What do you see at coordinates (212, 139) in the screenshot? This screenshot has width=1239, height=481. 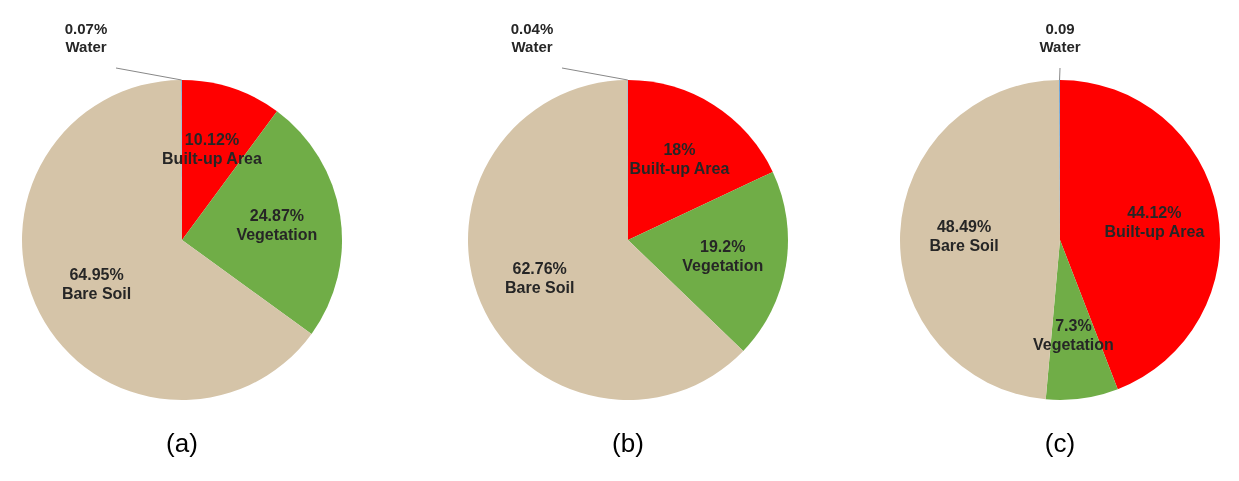 I see `data-label: 10.12%` at bounding box center [212, 139].